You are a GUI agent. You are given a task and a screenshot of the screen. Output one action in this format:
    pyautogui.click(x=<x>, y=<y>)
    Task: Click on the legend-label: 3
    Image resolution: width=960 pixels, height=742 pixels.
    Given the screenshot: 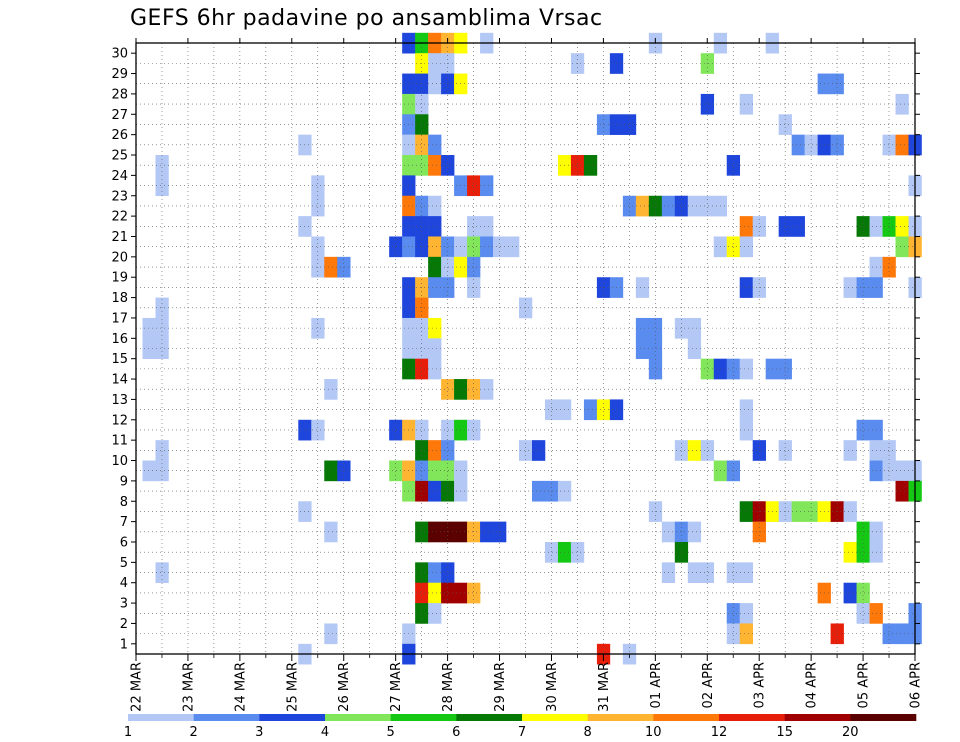 What is the action you would take?
    pyautogui.click(x=259, y=732)
    